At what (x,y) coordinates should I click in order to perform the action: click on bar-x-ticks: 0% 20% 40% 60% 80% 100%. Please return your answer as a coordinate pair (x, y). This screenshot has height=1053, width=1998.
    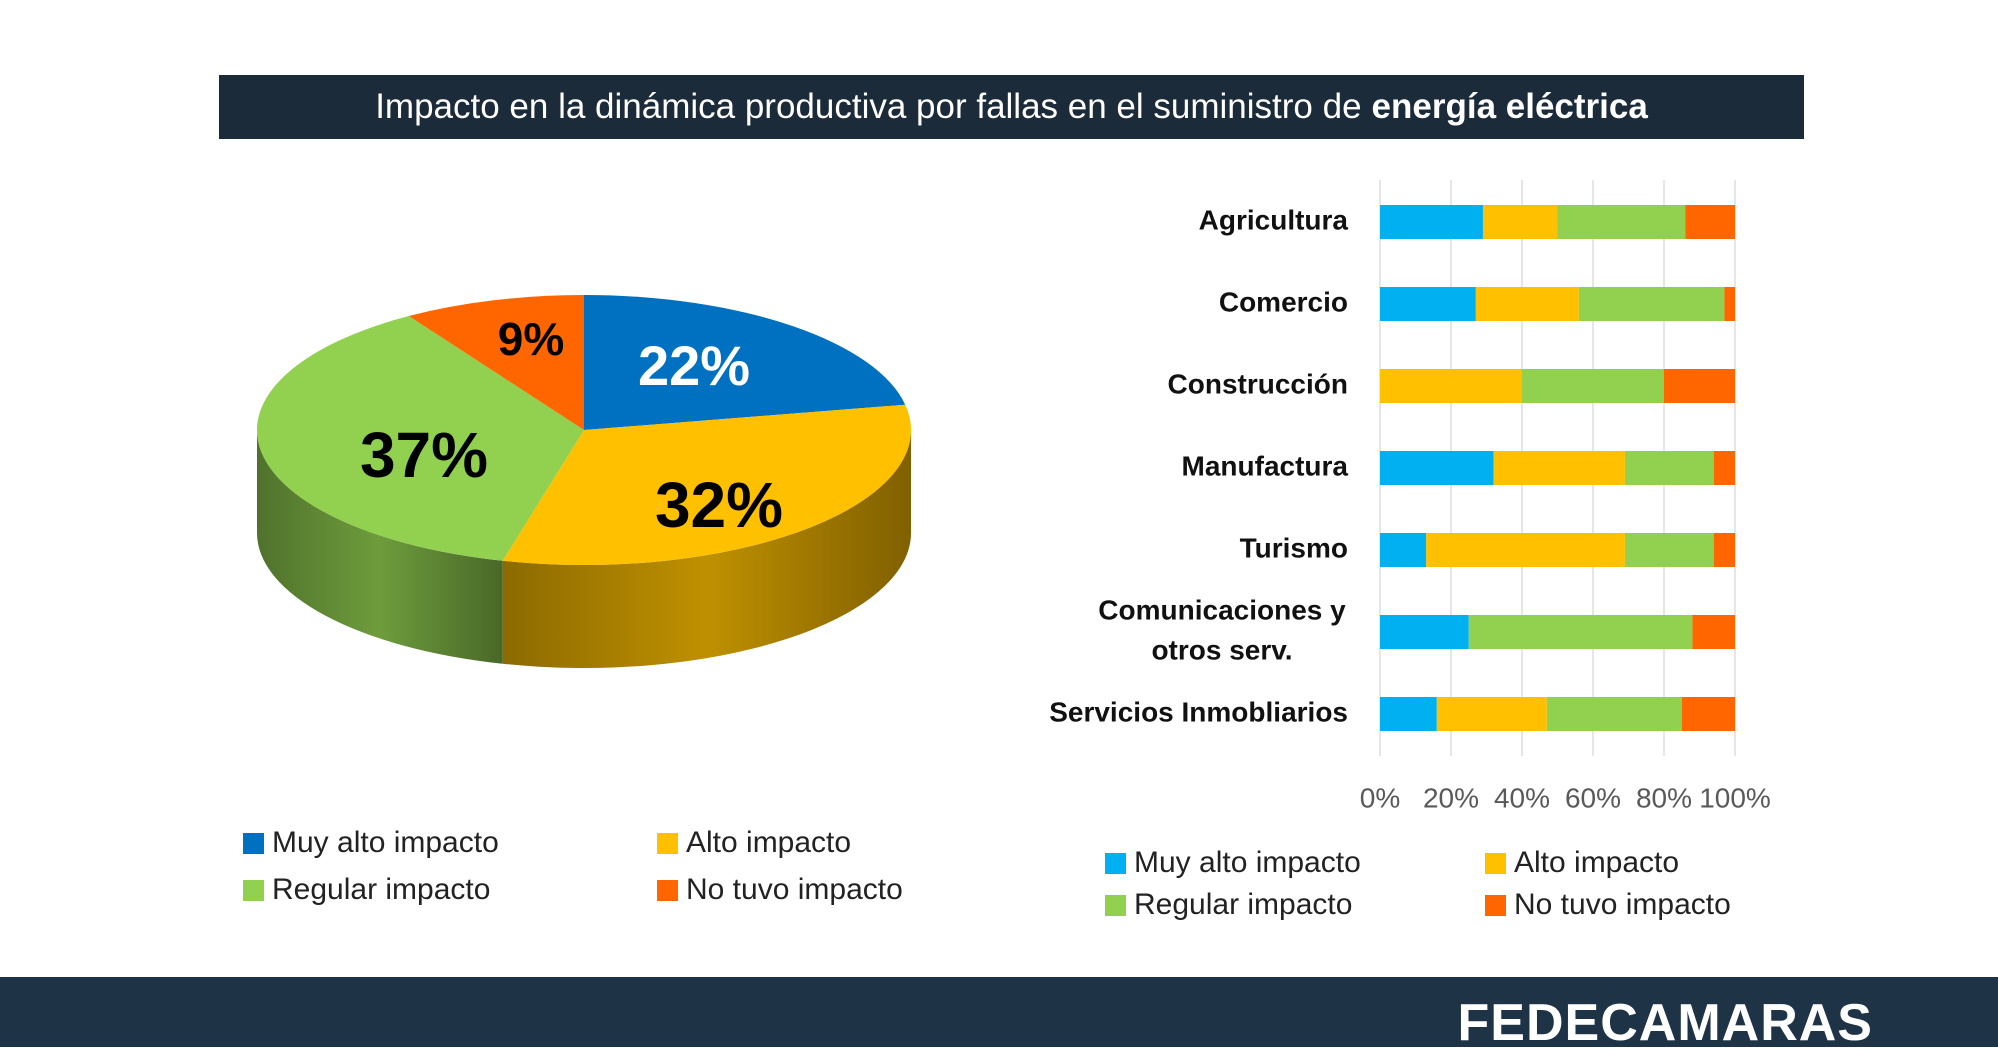
    Looking at the image, I should click on (1565, 797).